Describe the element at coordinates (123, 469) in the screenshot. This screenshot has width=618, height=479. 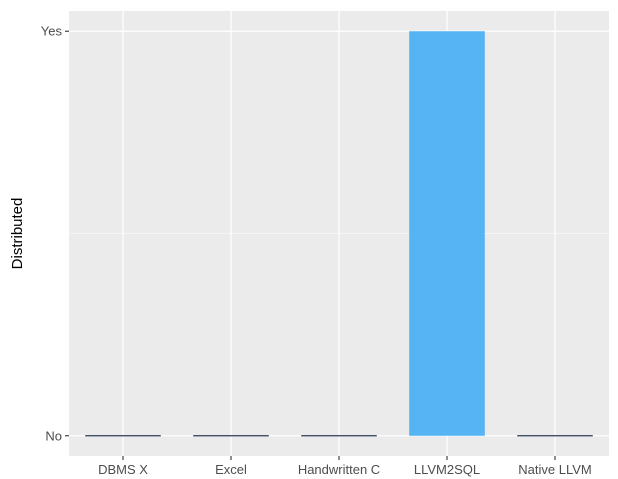
I see `x-tick-label: DBMS X` at that location.